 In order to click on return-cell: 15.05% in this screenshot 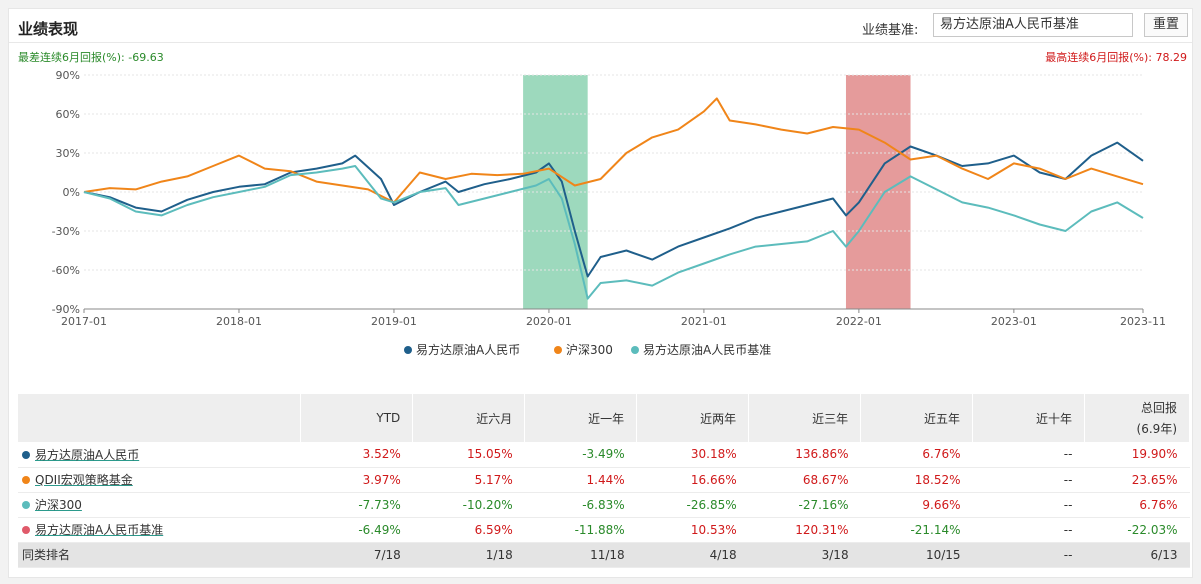, I will do `click(468, 455)`.